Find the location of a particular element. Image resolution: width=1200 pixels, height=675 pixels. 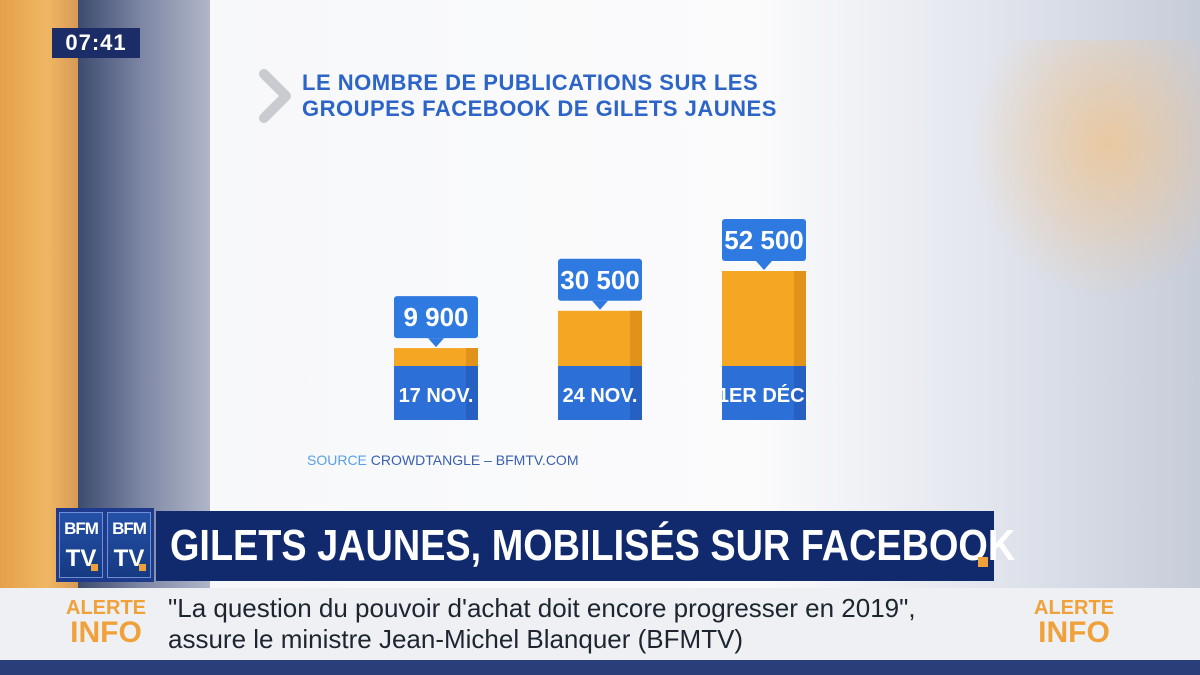

value-label: 30 500 is located at coordinates (600, 280).